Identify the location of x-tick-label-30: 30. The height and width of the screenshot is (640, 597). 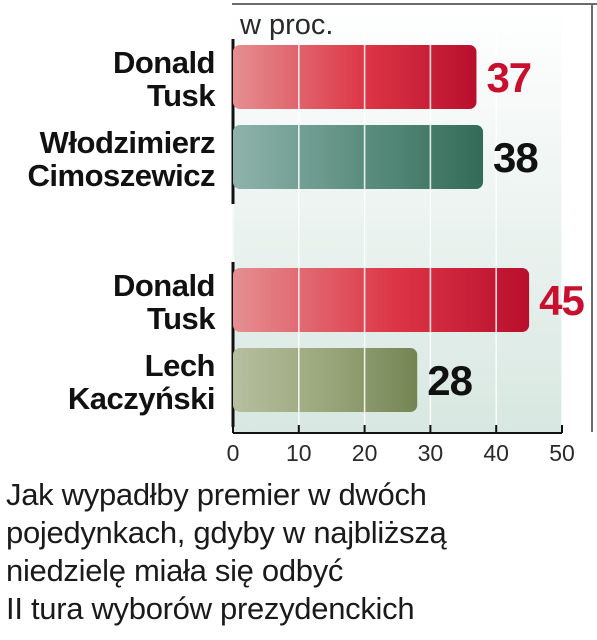
(431, 453).